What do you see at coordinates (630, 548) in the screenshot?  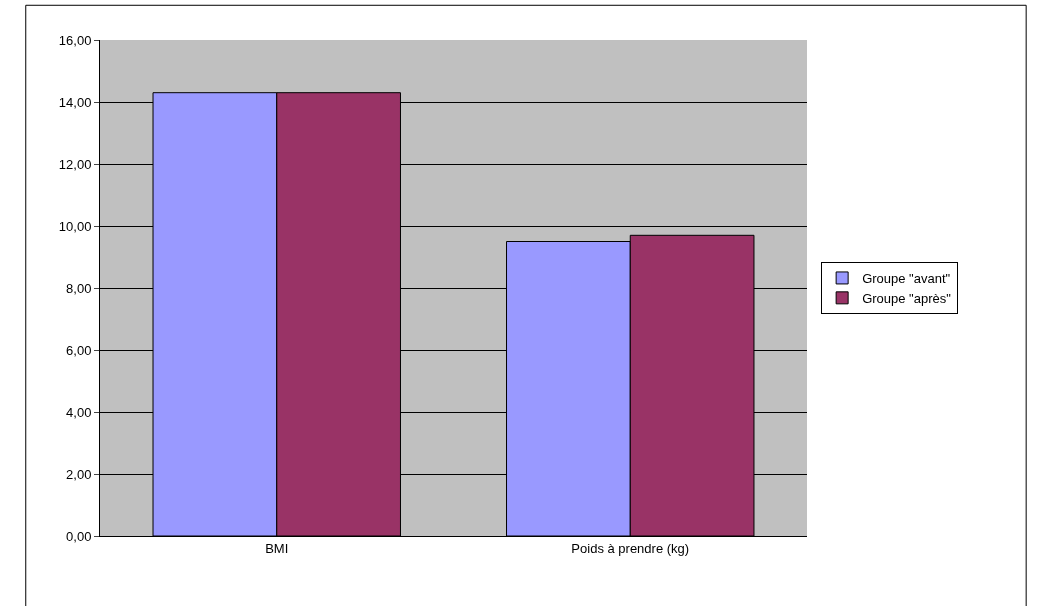 I see `x-tick-label: Poids à prendre (kg)` at bounding box center [630, 548].